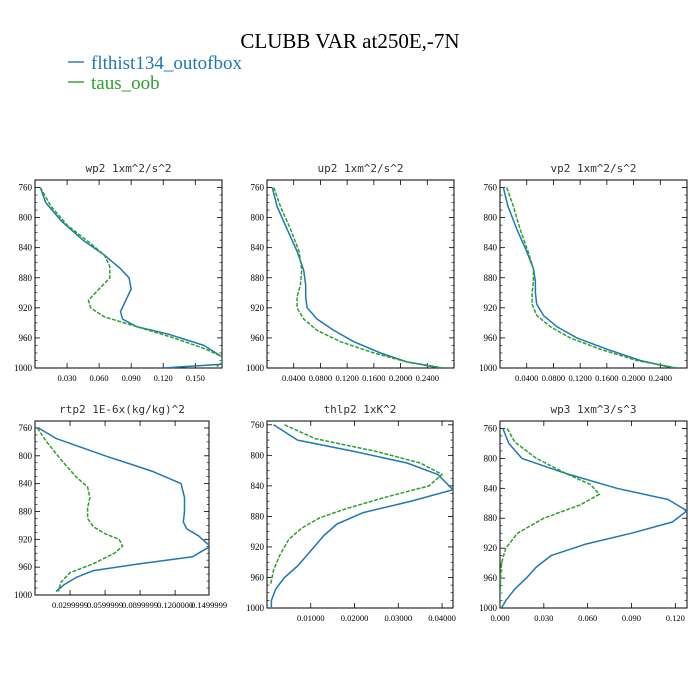 The image size is (700, 700). Describe the element at coordinates (349, 41) in the screenshot. I see `figure-title: CLUBB VAR at250E,-7N` at that location.